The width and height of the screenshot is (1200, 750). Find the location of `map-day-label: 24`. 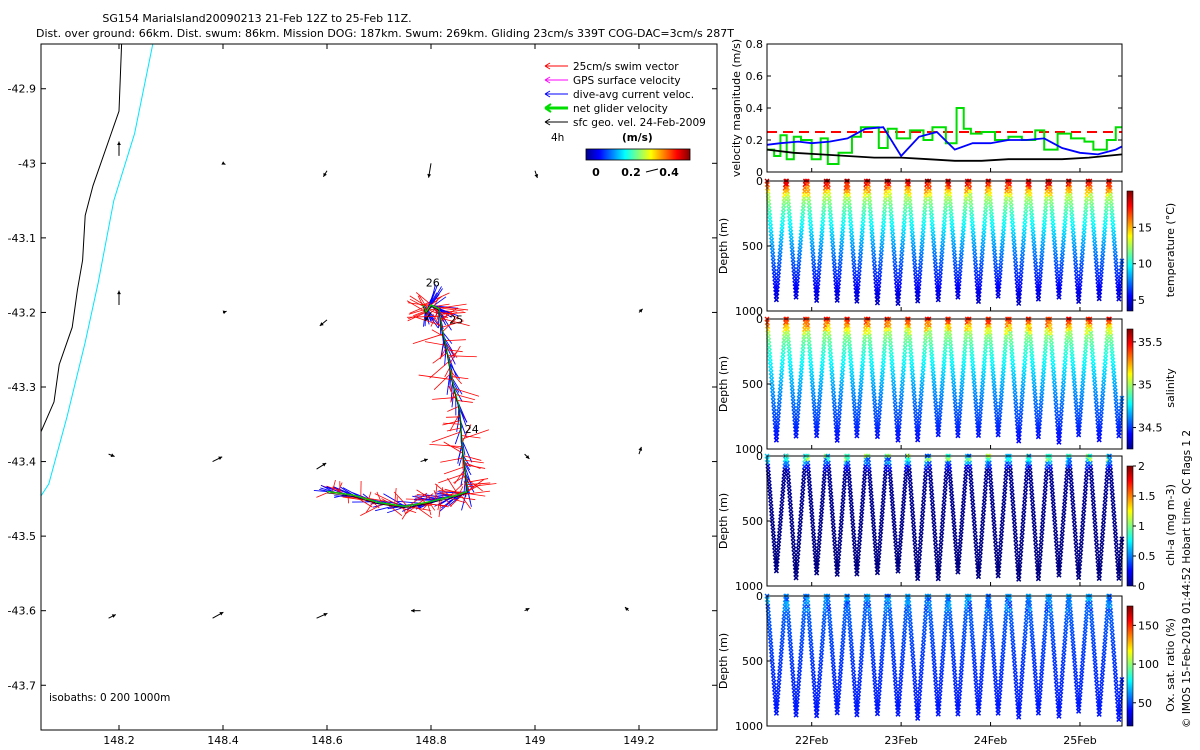

map-day-label: 24 is located at coordinates (472, 429).